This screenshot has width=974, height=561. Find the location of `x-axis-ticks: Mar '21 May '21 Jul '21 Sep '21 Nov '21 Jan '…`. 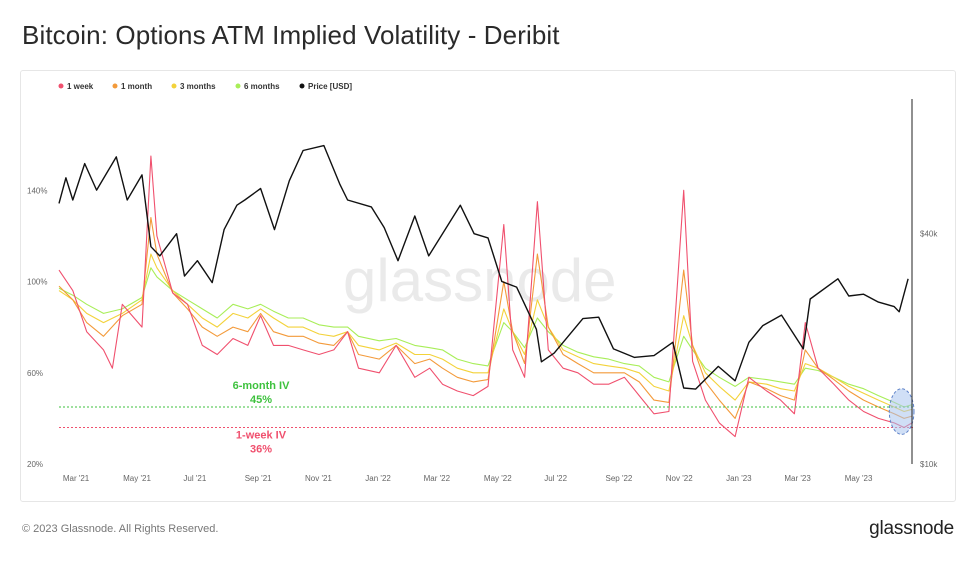

x-axis-ticks: Mar '21 May '21 Jul '21 Sep '21 Nov '21 Jan '… is located at coordinates (468, 478).